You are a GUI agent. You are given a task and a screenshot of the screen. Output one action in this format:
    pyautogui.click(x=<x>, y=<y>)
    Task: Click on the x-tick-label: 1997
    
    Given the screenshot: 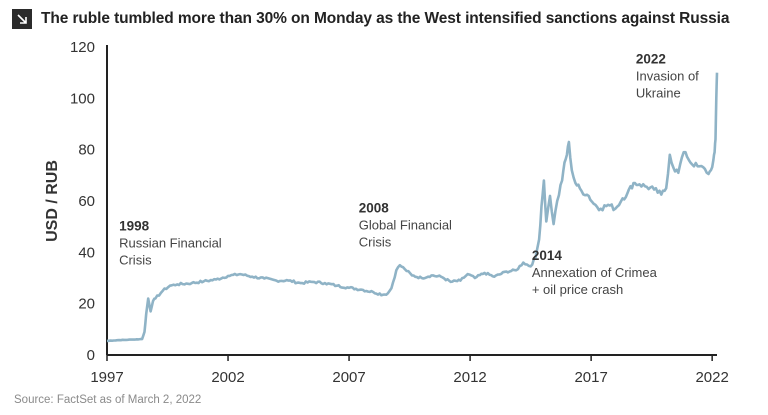 What is the action you would take?
    pyautogui.click(x=106, y=377)
    